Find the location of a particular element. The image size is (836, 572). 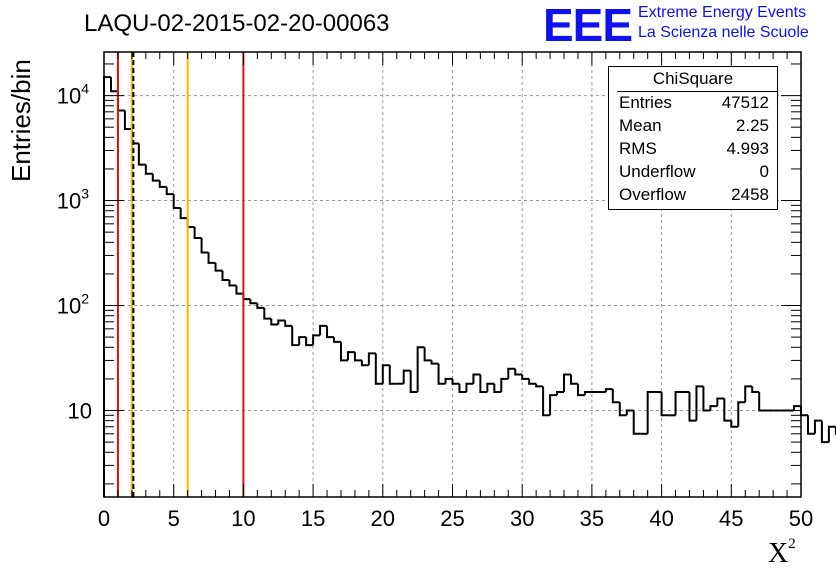

x-tick-label: 25 is located at coordinates (452, 518).